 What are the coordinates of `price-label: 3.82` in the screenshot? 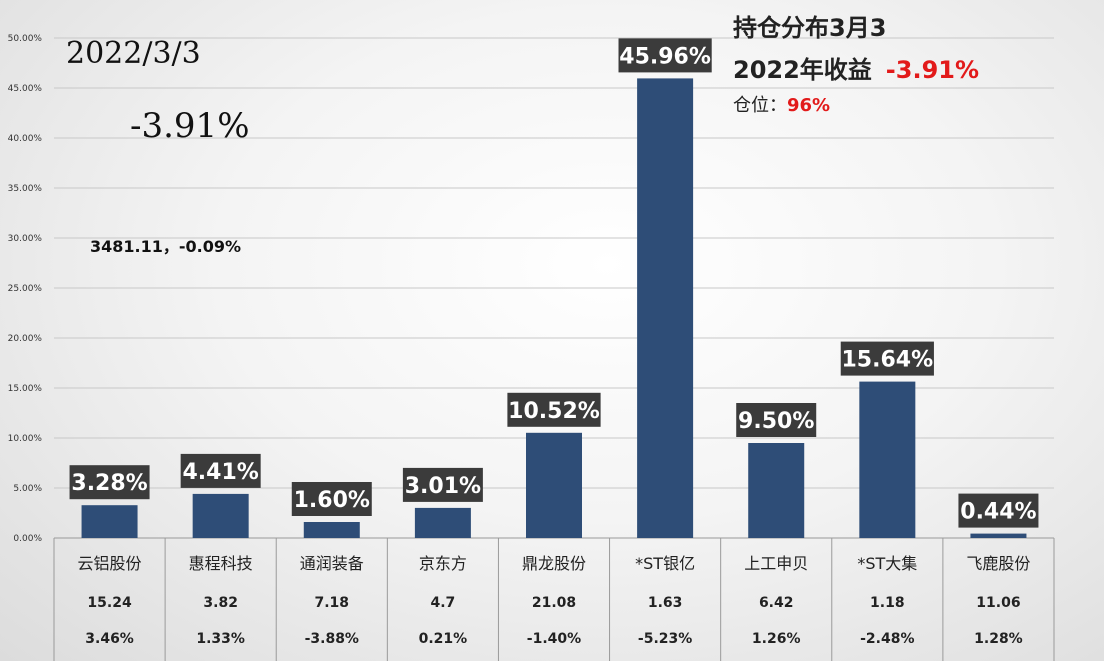 It's located at (220, 603).